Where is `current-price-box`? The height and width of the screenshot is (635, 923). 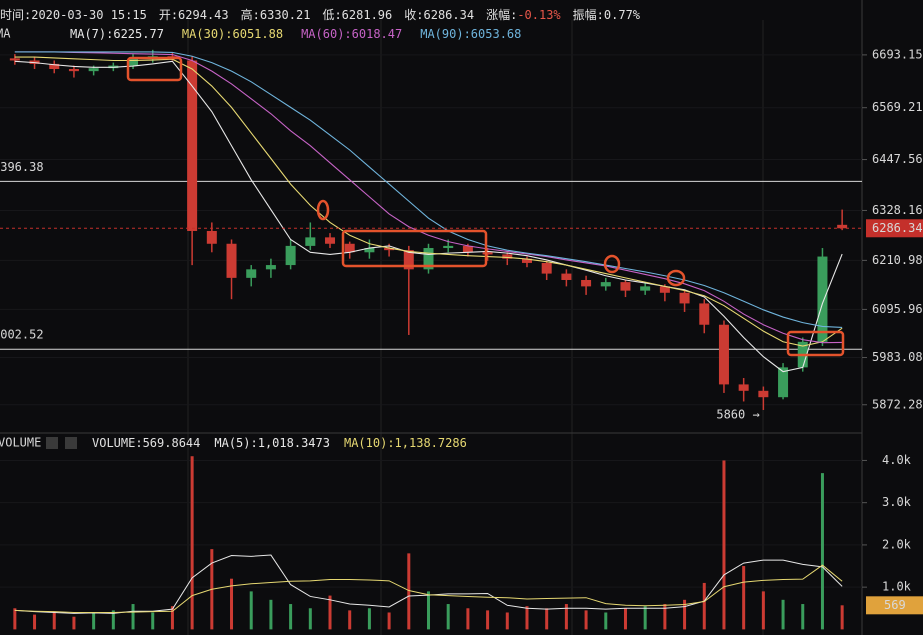 current-price-box is located at coordinates (894, 228).